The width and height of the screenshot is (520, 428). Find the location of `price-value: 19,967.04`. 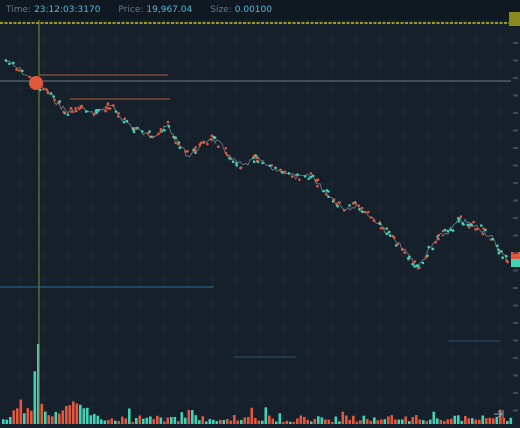

price-value: 19,967.04 is located at coordinates (169, 10).